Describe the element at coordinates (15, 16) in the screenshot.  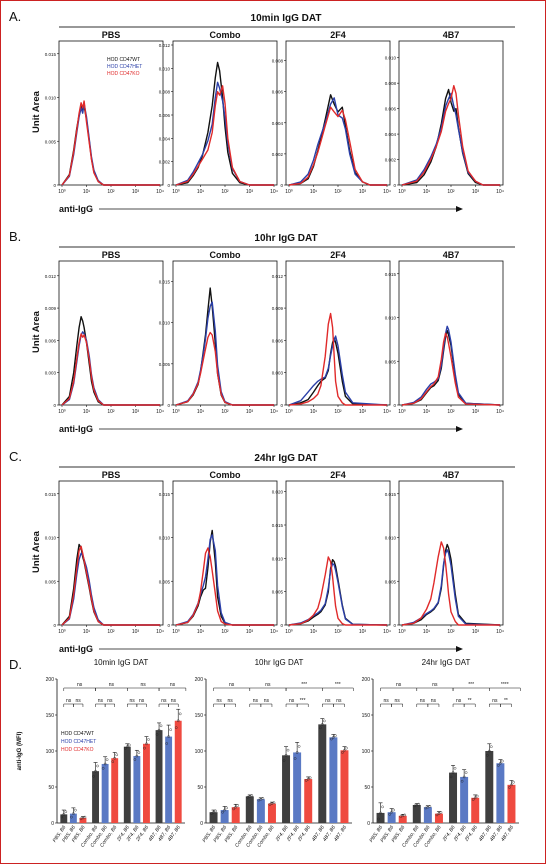
I see `row-letter: A.` at that location.